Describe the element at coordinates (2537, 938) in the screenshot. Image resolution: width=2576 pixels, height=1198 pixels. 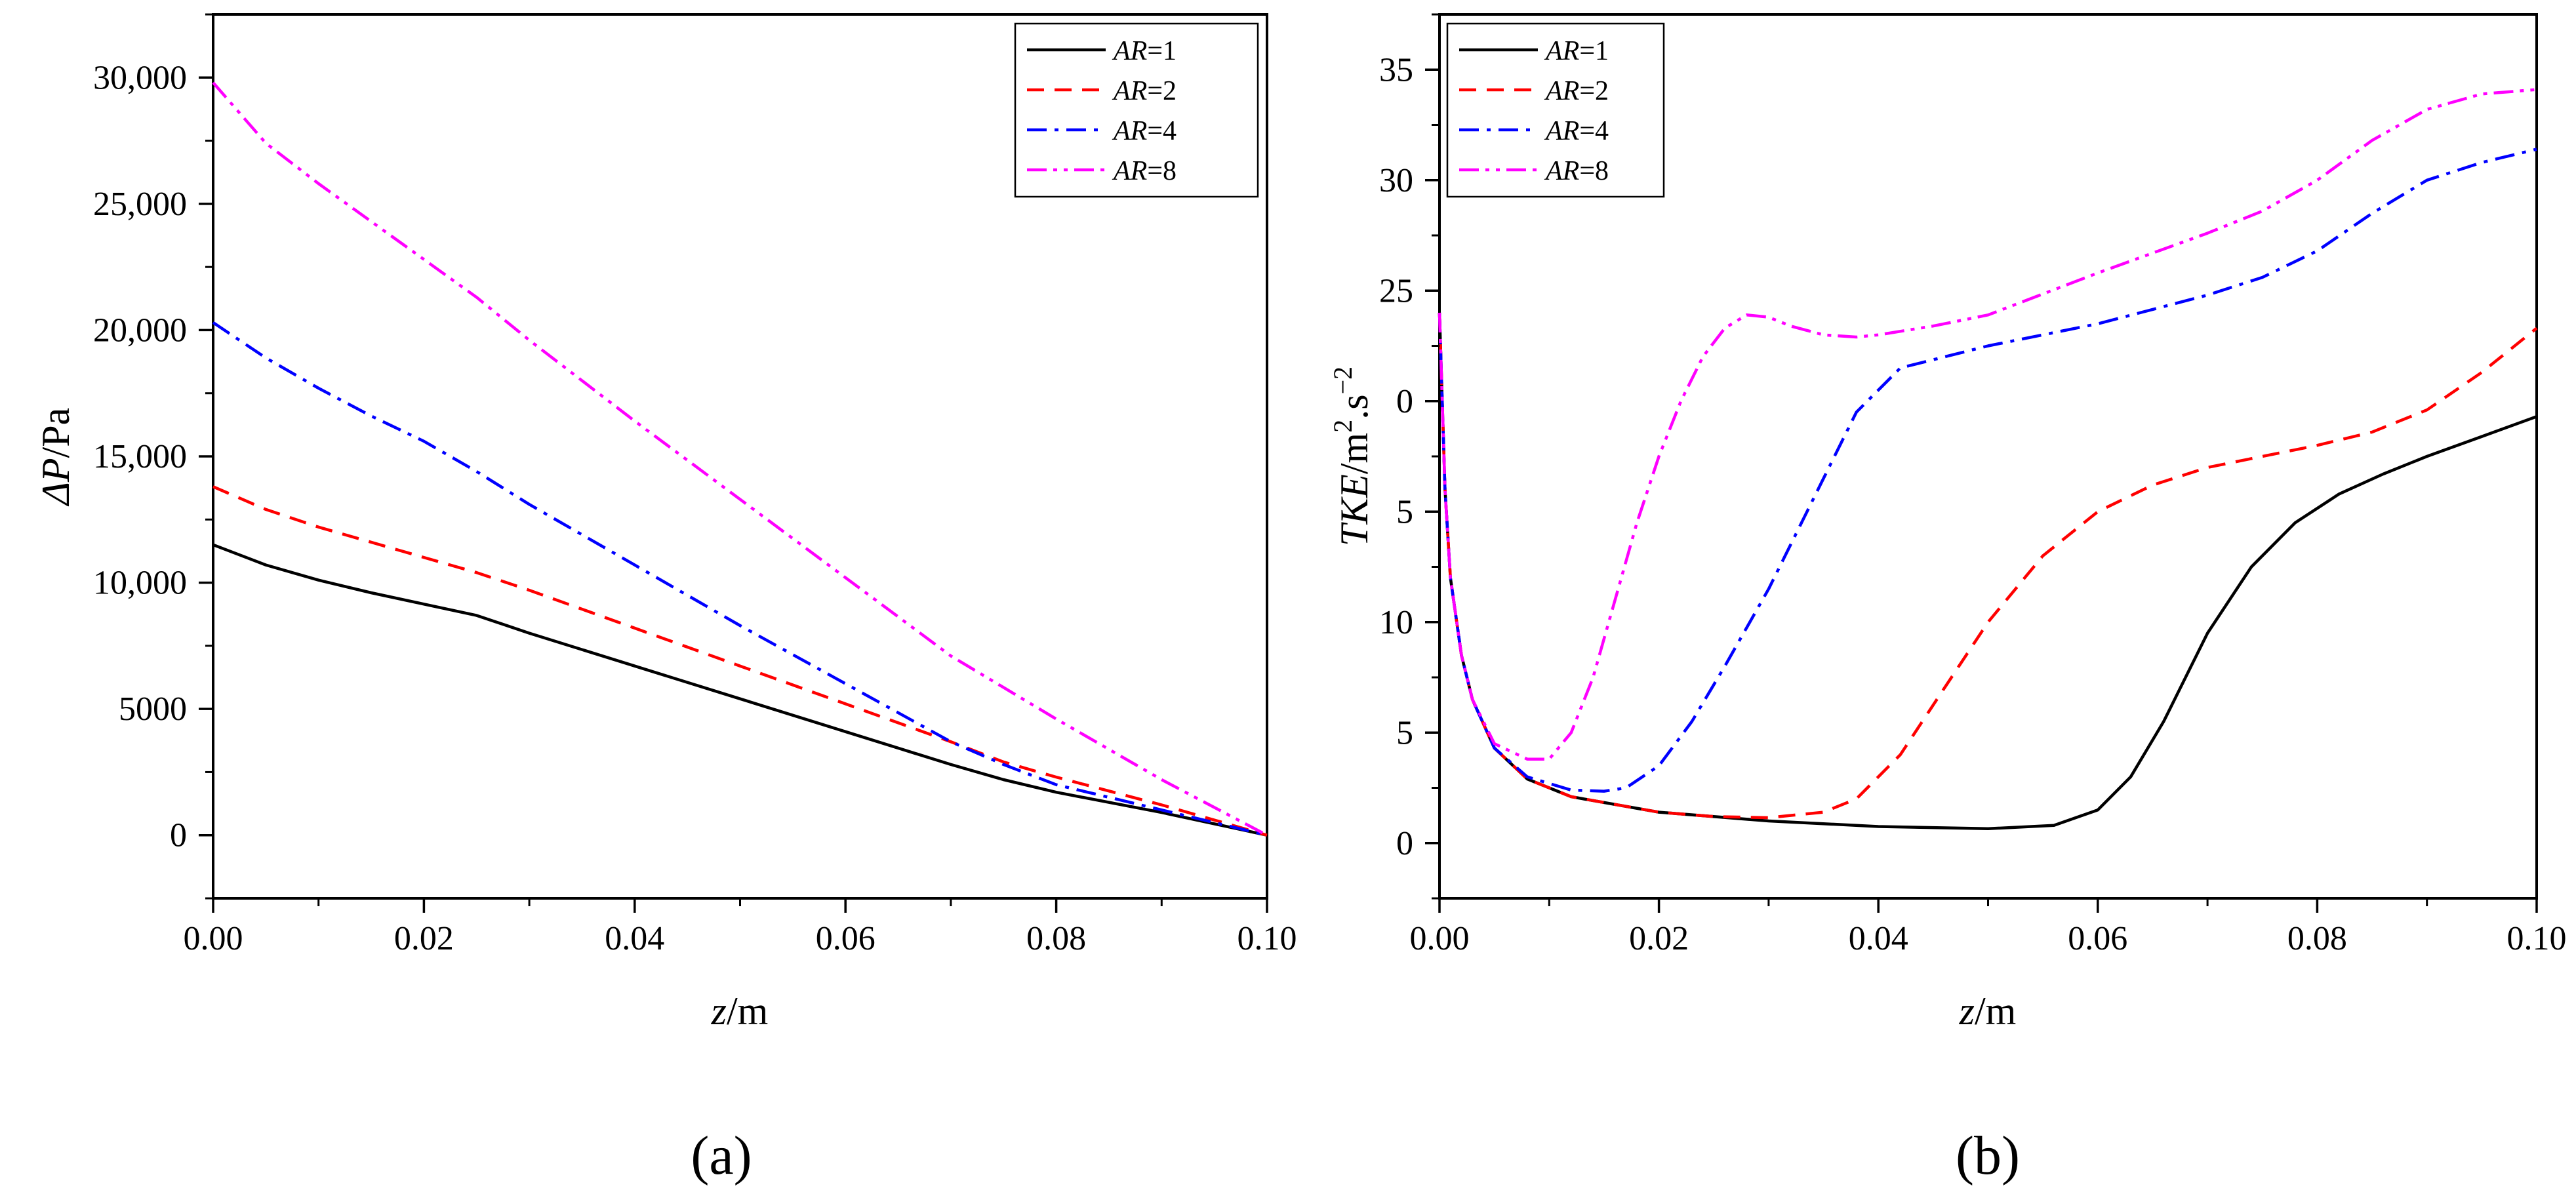
I see `x-tick-label-b: 0.10` at that location.